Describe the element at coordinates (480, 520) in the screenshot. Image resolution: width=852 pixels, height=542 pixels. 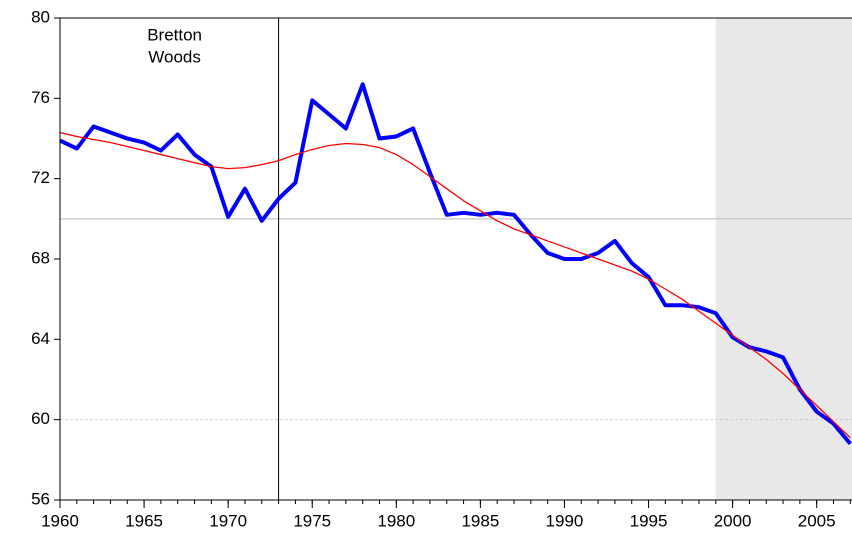
I see `x-tick-label: 1985` at that location.